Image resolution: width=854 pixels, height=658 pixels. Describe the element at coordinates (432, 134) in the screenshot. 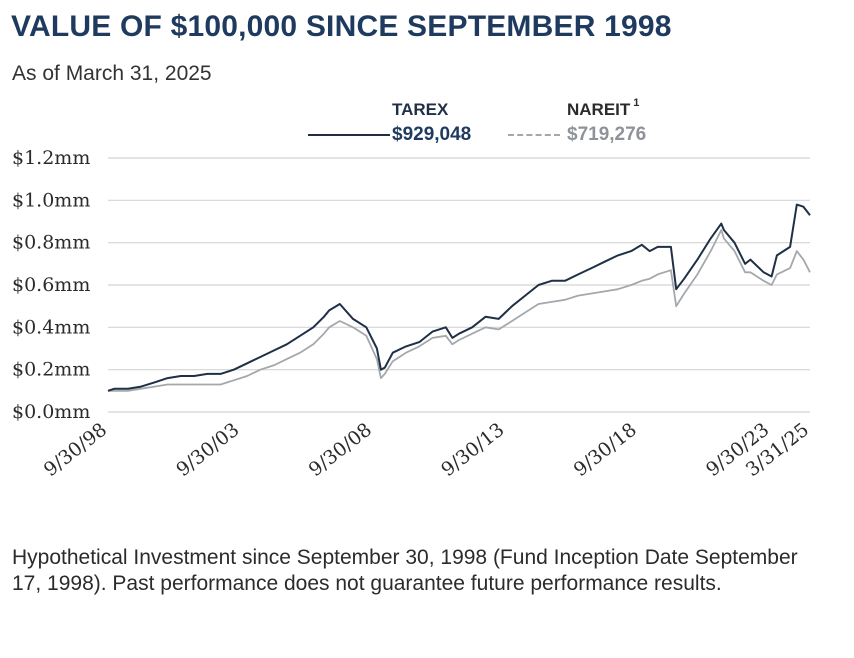

I see `legend-value-tarex: $929,048` at that location.